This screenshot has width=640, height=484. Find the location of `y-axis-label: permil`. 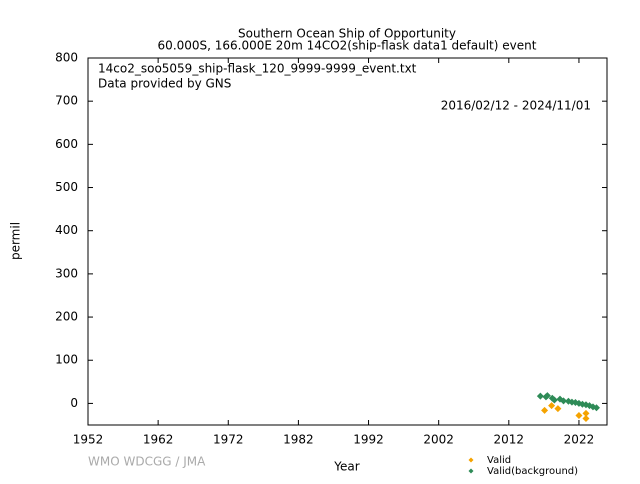

y-axis-label: permil is located at coordinates (16, 241).